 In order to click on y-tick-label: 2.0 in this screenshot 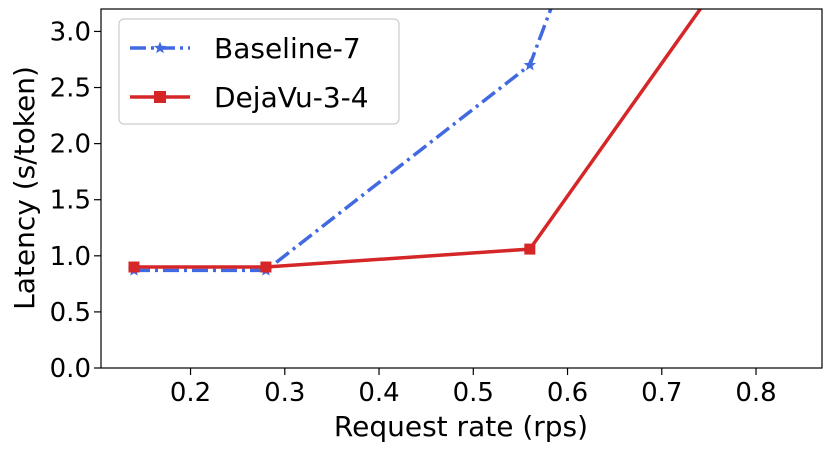, I will do `click(70, 145)`.